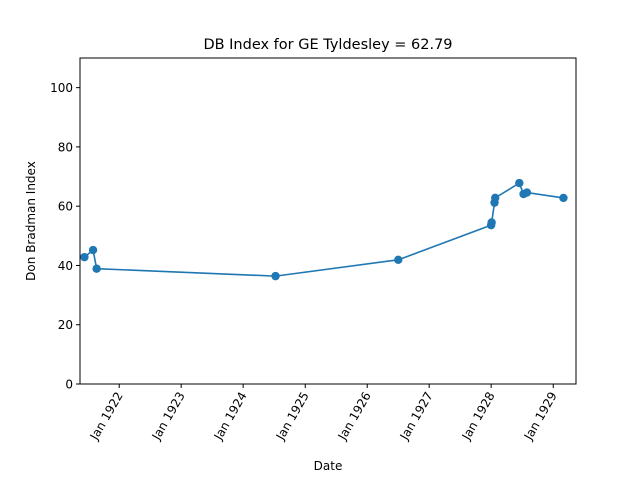 Image resolution: width=640 pixels, height=480 pixels. I want to click on y-tick-label: 80, so click(65, 147).